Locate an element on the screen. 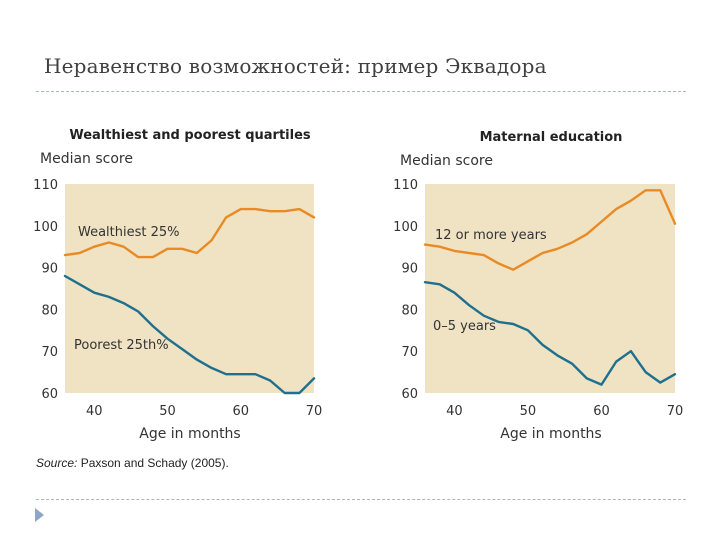  series-label-wealthiest: Wealthiest 25% is located at coordinates (129, 232).